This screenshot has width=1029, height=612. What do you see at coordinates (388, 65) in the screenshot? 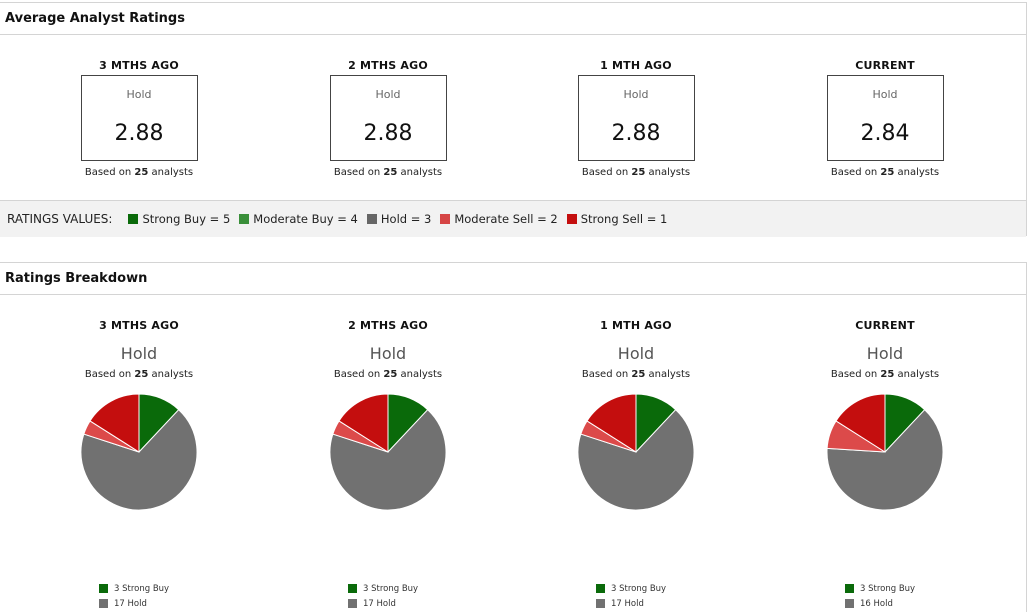
I see `avg-col-head: 2 MTHS AGO` at bounding box center [388, 65].